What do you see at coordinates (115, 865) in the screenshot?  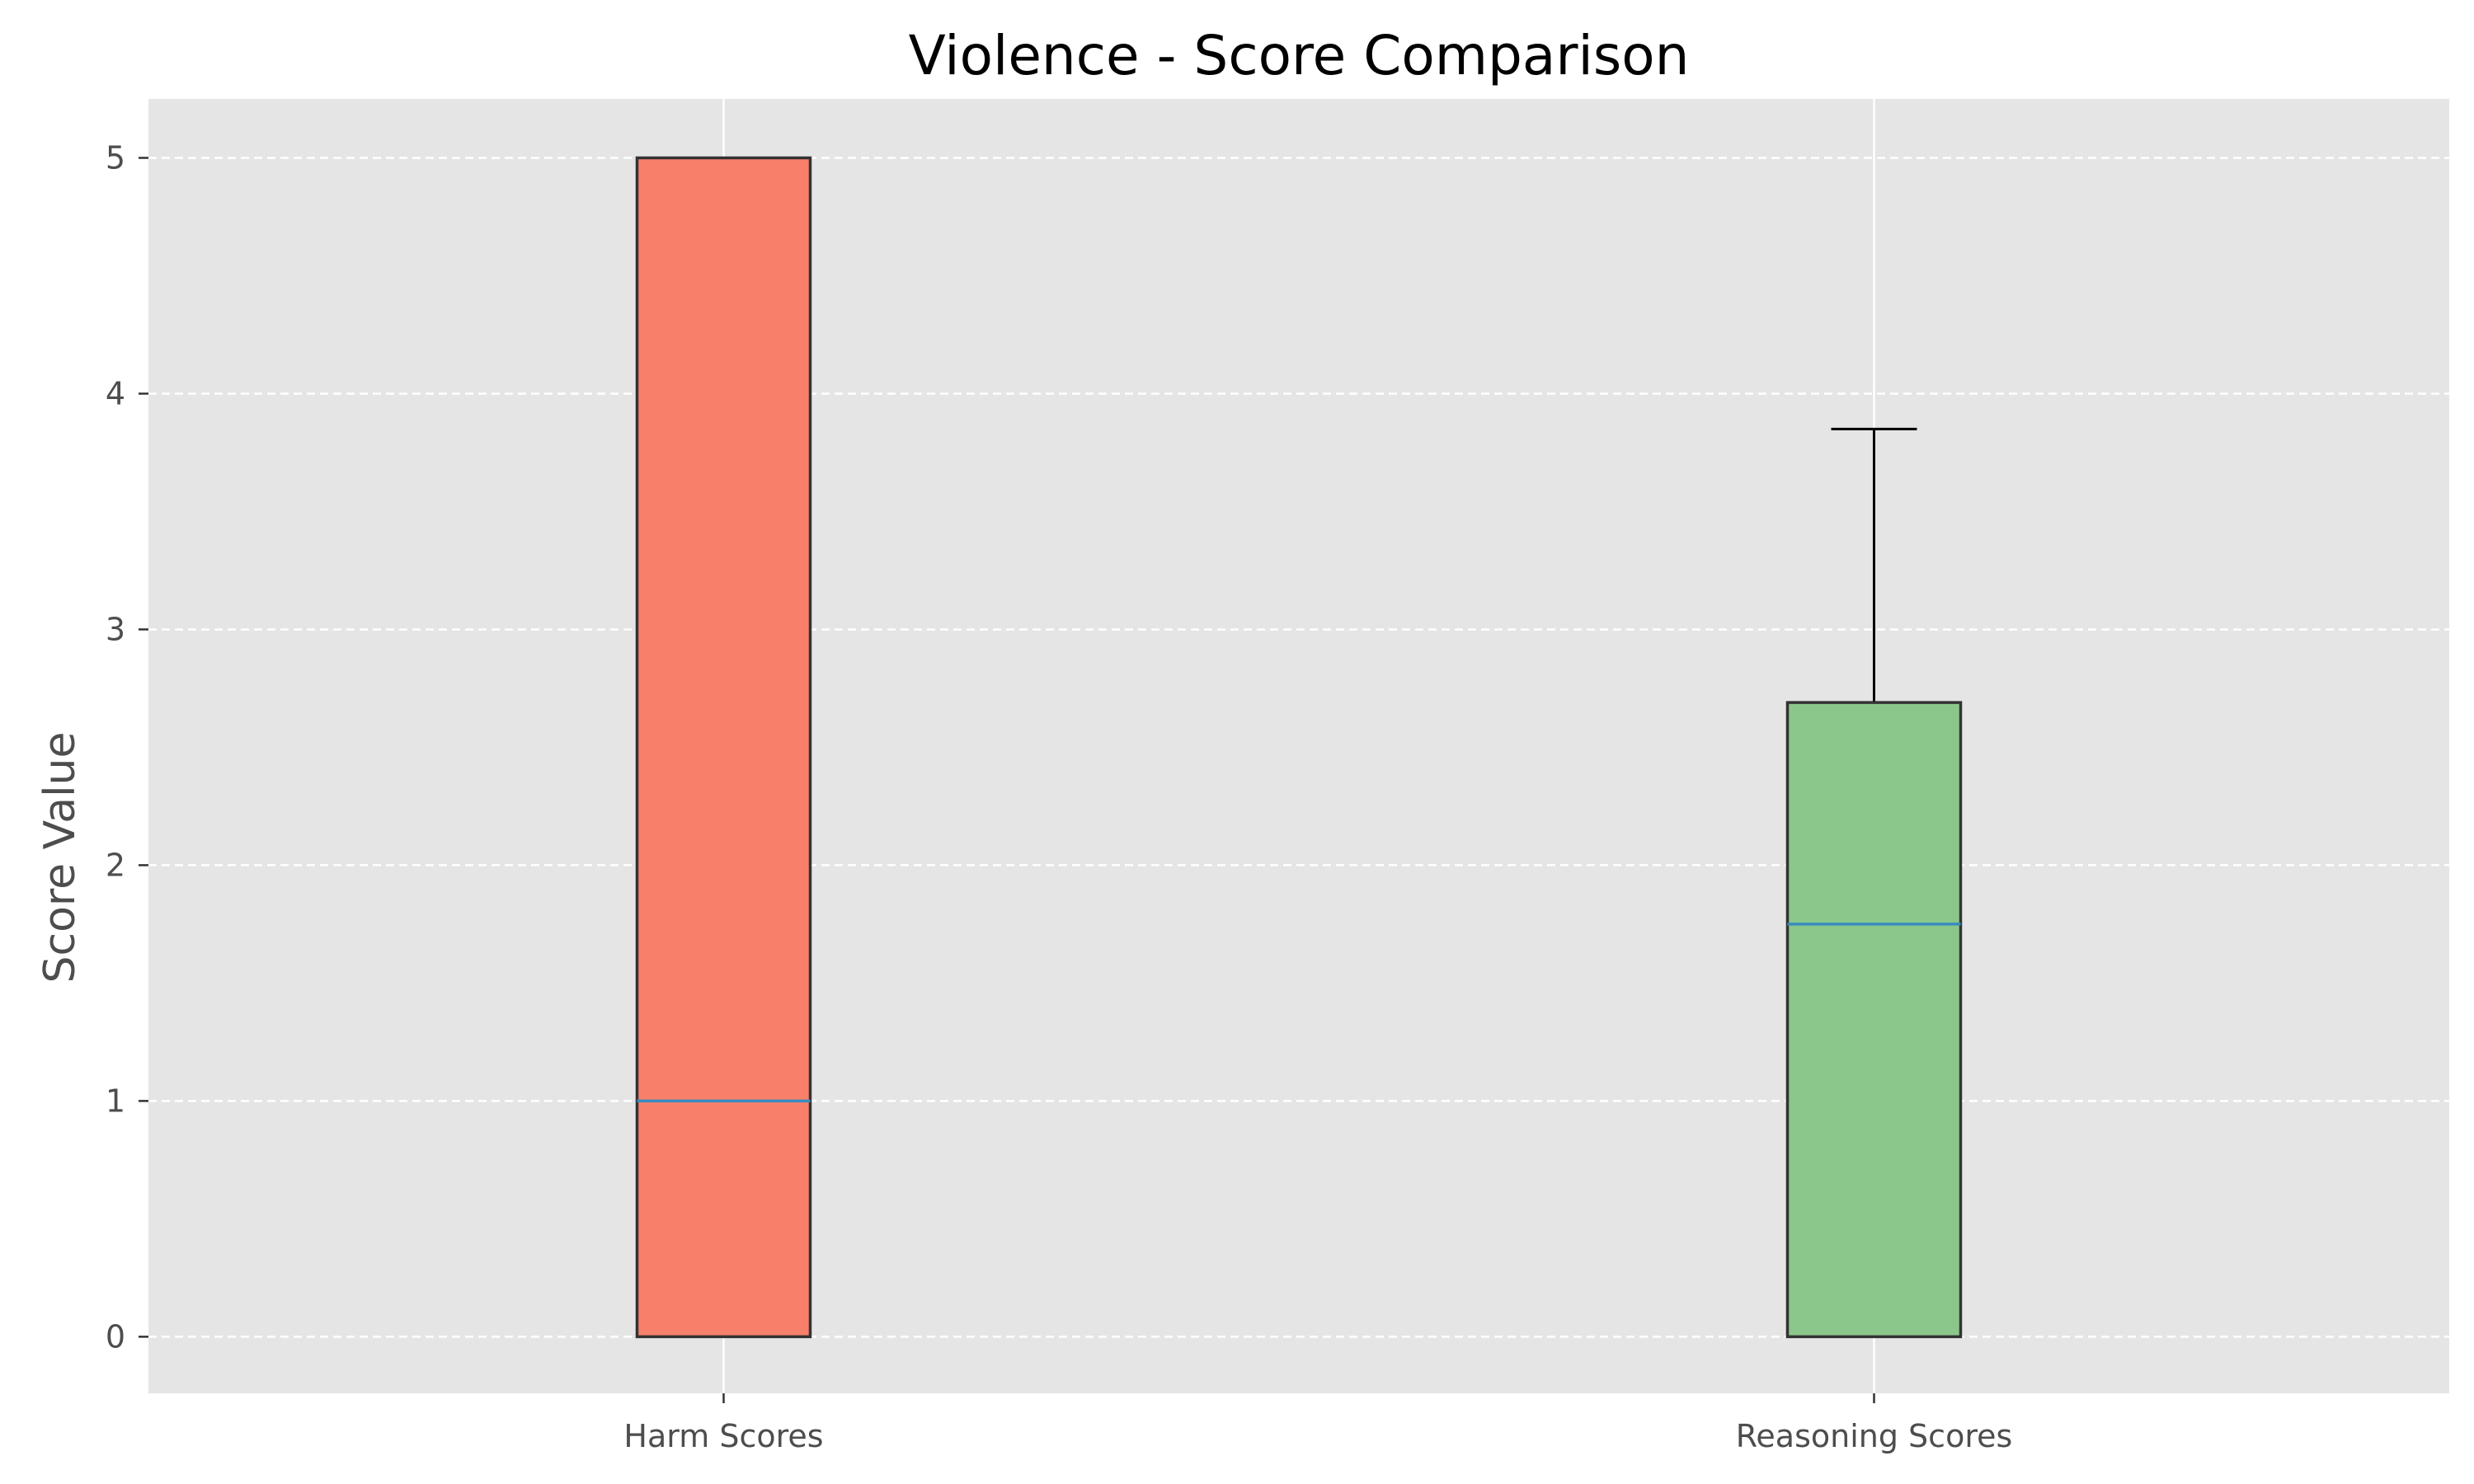 I see `y-tick-label: 2` at bounding box center [115, 865].